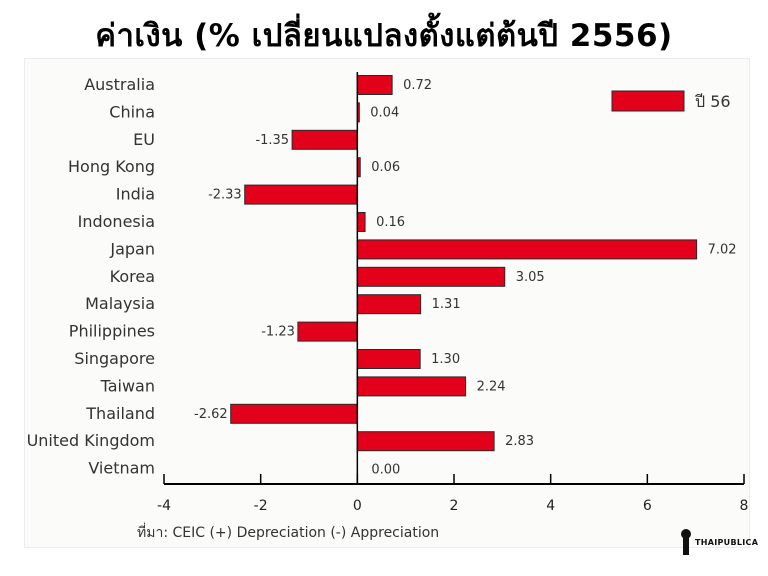 This screenshot has height=576, width=768. Describe the element at coordinates (301, 194) in the screenshot. I see `bar-india` at that location.